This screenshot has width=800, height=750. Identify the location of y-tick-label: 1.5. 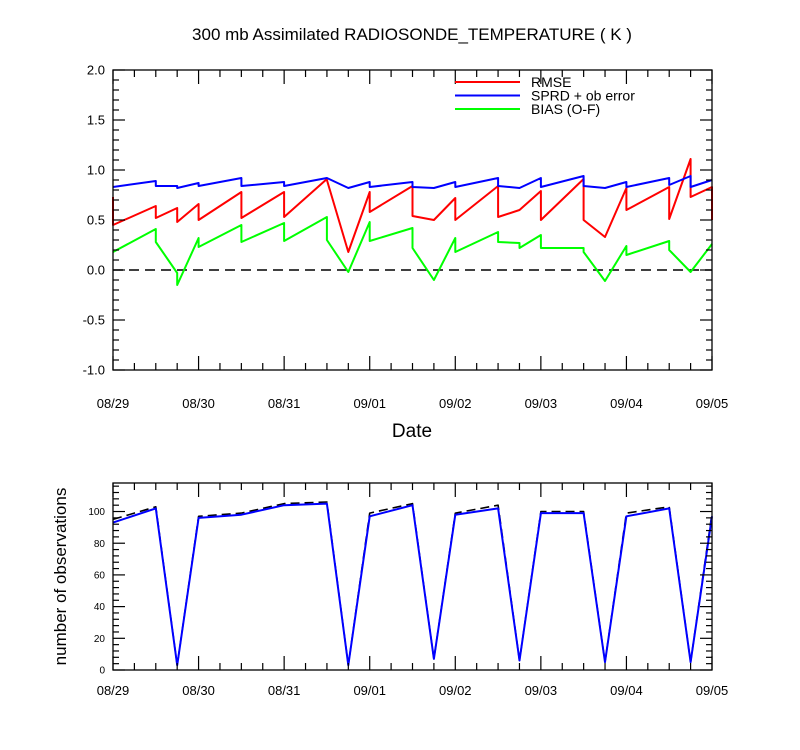
(96, 120).